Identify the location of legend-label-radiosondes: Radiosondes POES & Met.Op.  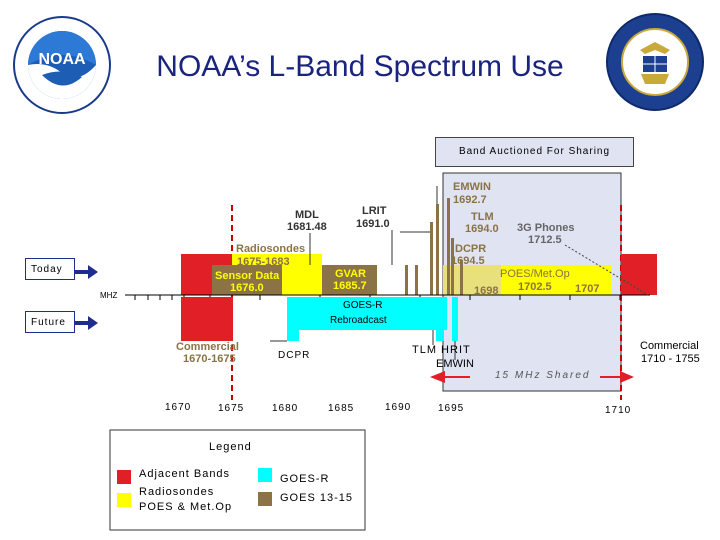
(186, 499).